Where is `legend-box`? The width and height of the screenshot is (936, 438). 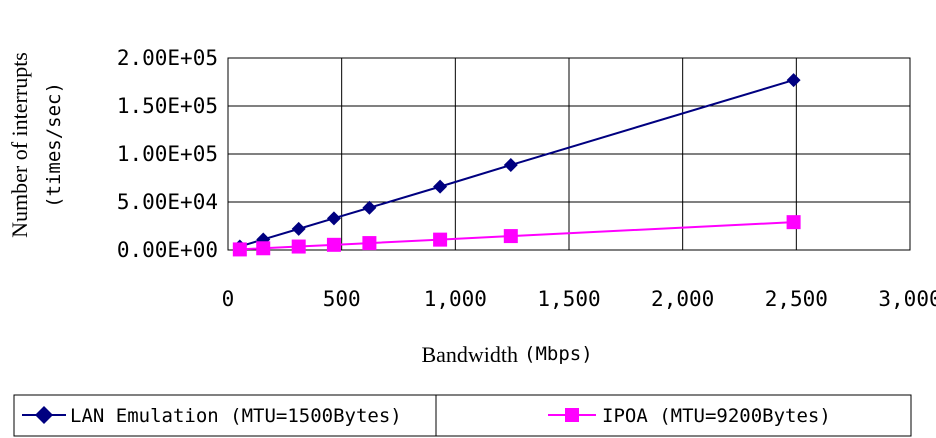
legend-box is located at coordinates (673, 415).